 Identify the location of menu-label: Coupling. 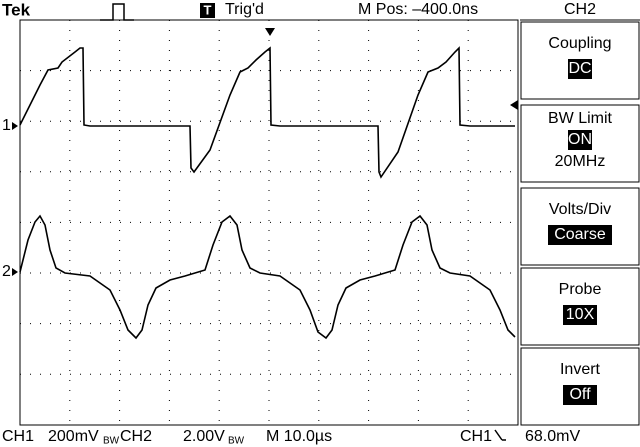
(579, 43).